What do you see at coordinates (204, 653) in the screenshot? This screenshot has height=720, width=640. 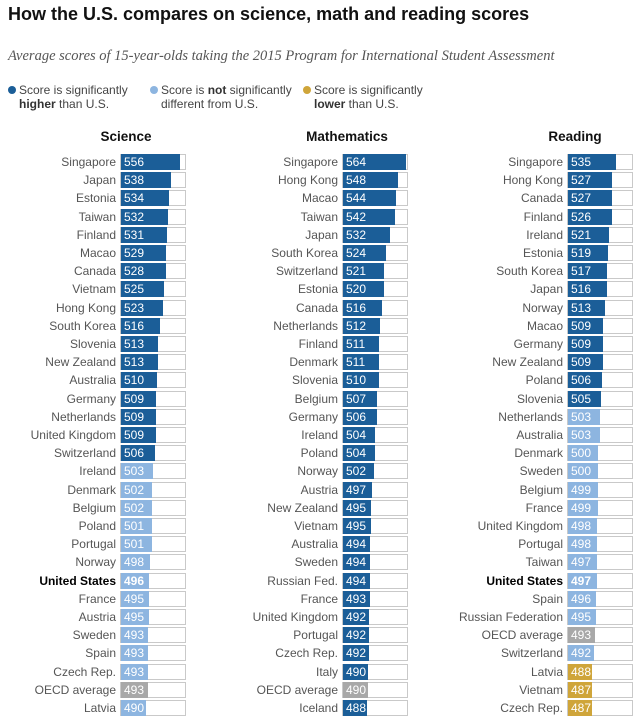 I see `bar-row: Czech Rep. 492` at bounding box center [204, 653].